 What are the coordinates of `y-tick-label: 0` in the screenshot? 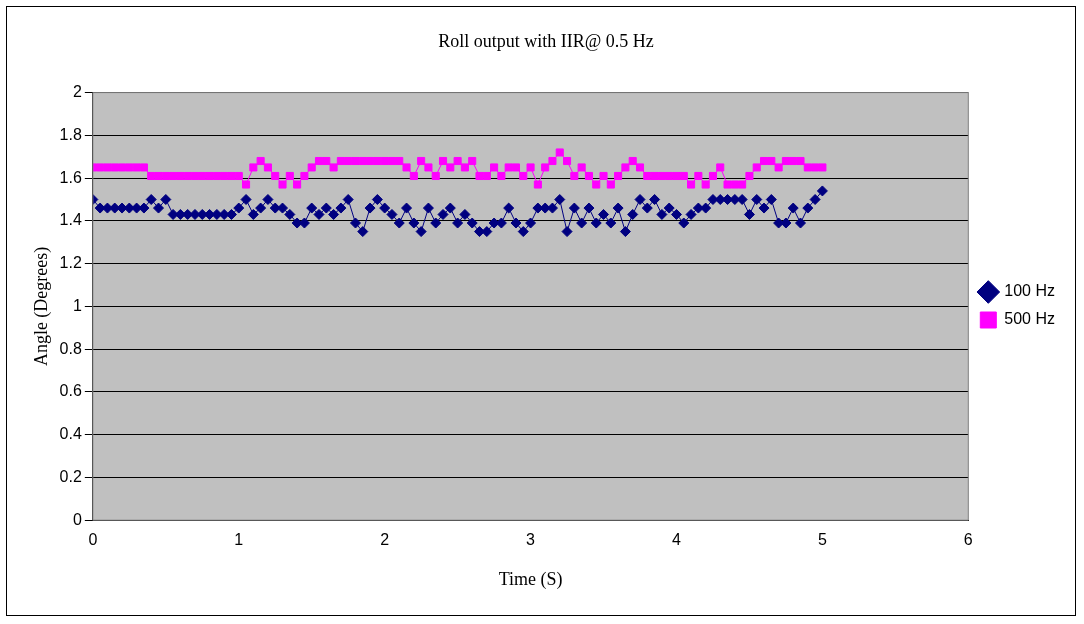 It's located at (77, 519).